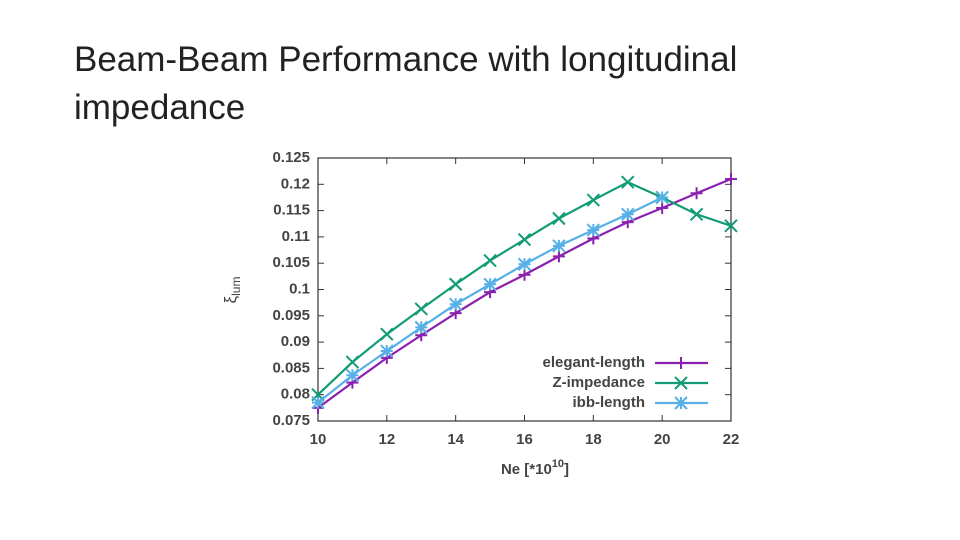  Describe the element at coordinates (236, 286) in the screenshot. I see `y-axis-label-sub: lum` at that location.